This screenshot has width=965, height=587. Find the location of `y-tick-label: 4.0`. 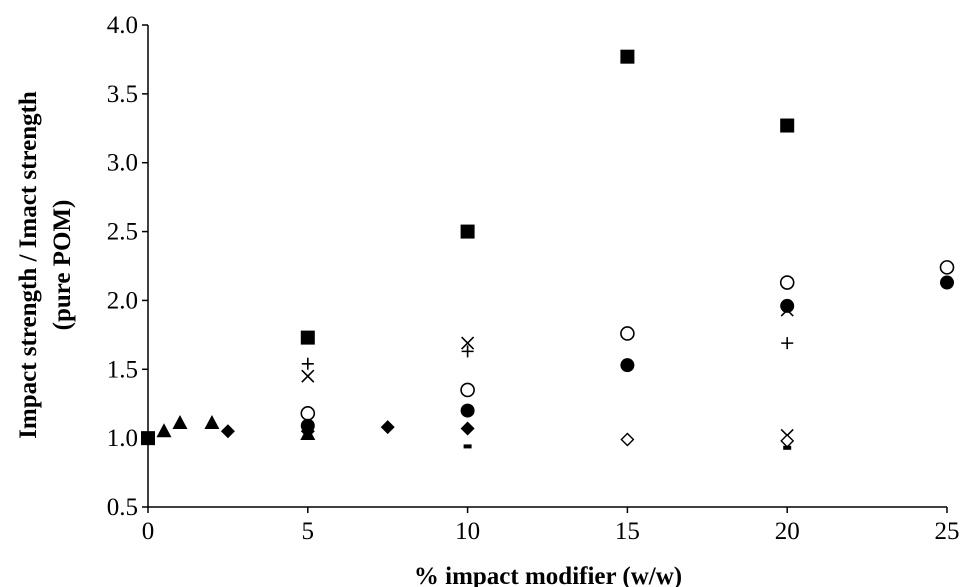

y-tick-label: 4.0 is located at coordinates (122, 25).